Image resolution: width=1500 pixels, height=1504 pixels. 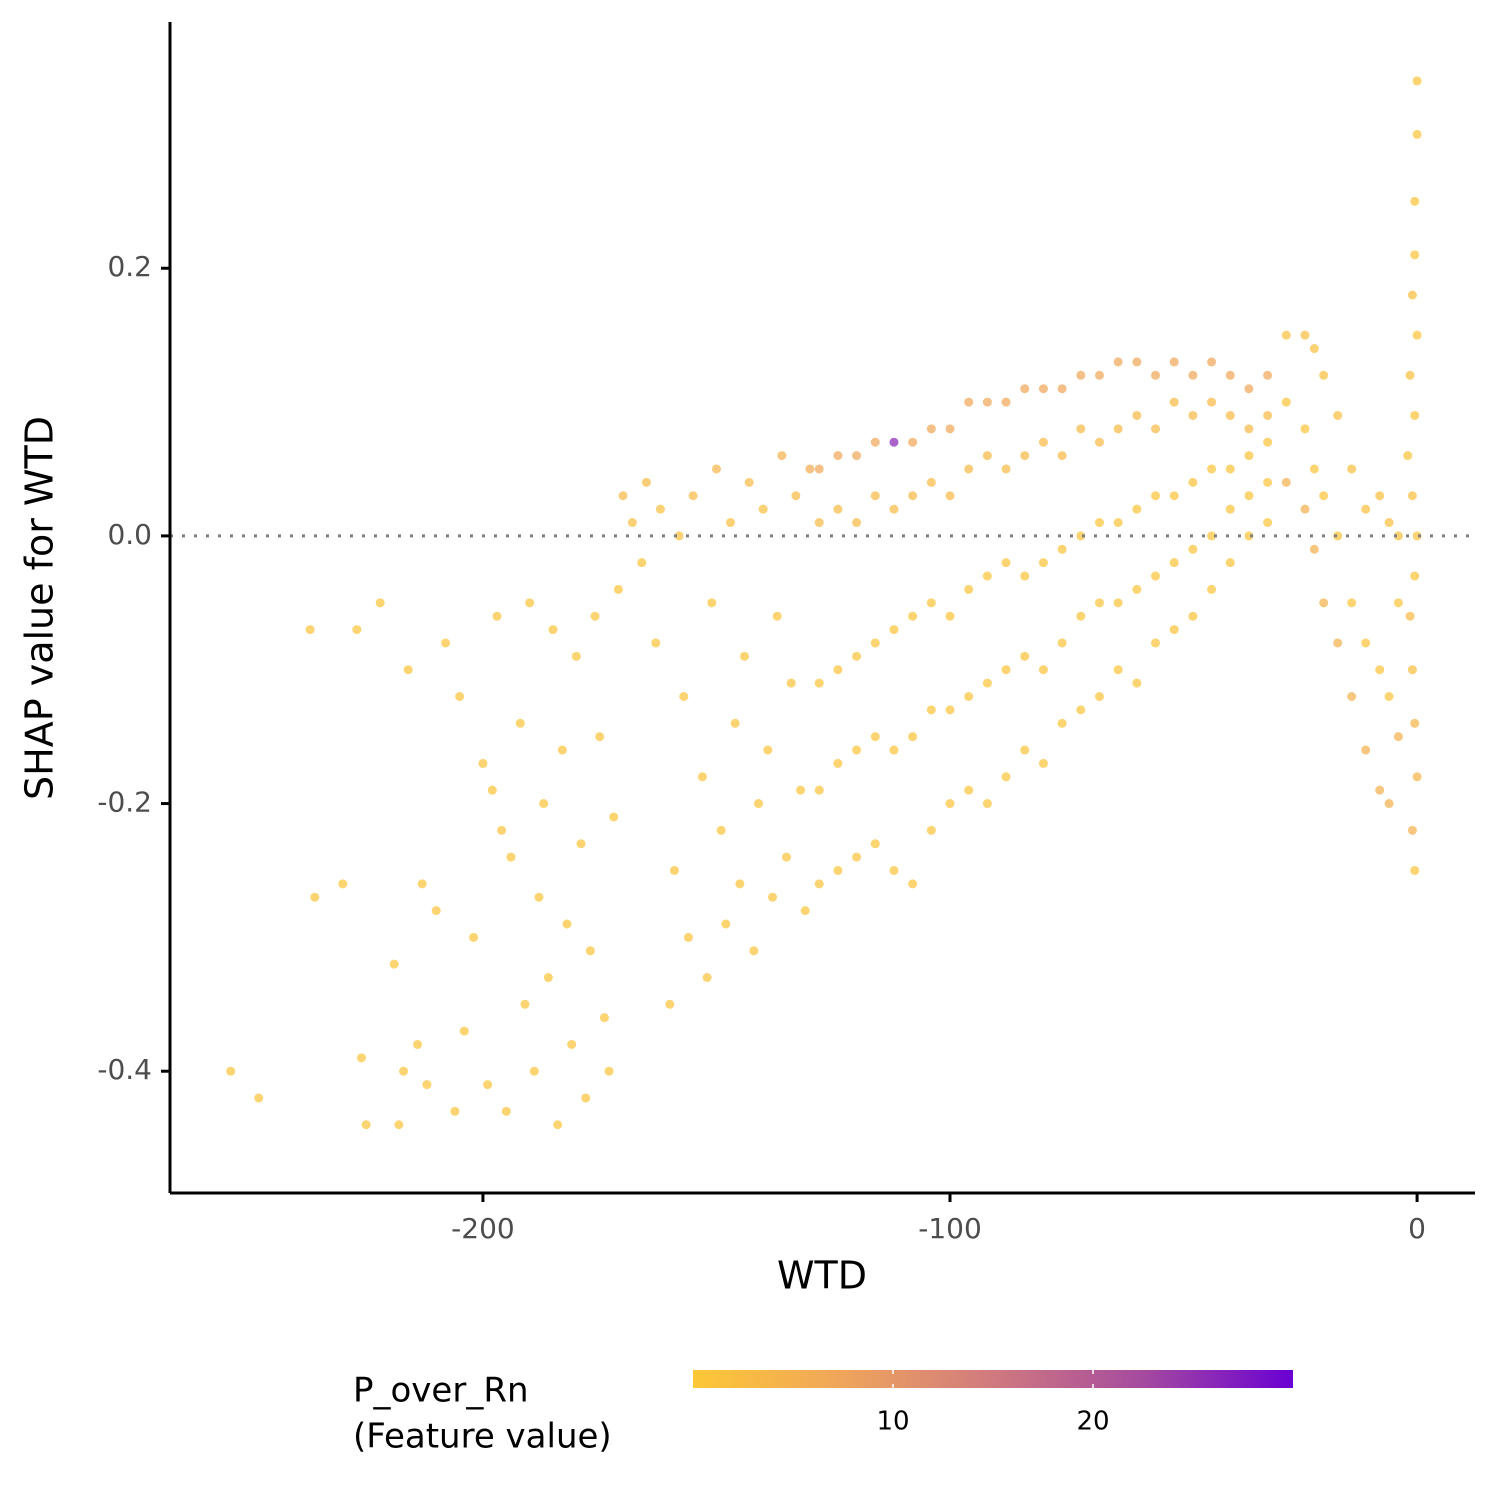 What do you see at coordinates (483, 1228) in the screenshot?
I see `x-tick-label: -200` at bounding box center [483, 1228].